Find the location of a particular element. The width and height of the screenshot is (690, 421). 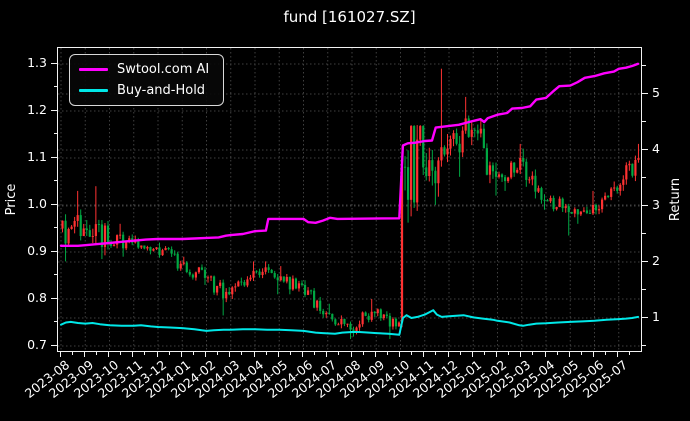

legend-entry-ai: Swtool.com AI is located at coordinates (144, 69).